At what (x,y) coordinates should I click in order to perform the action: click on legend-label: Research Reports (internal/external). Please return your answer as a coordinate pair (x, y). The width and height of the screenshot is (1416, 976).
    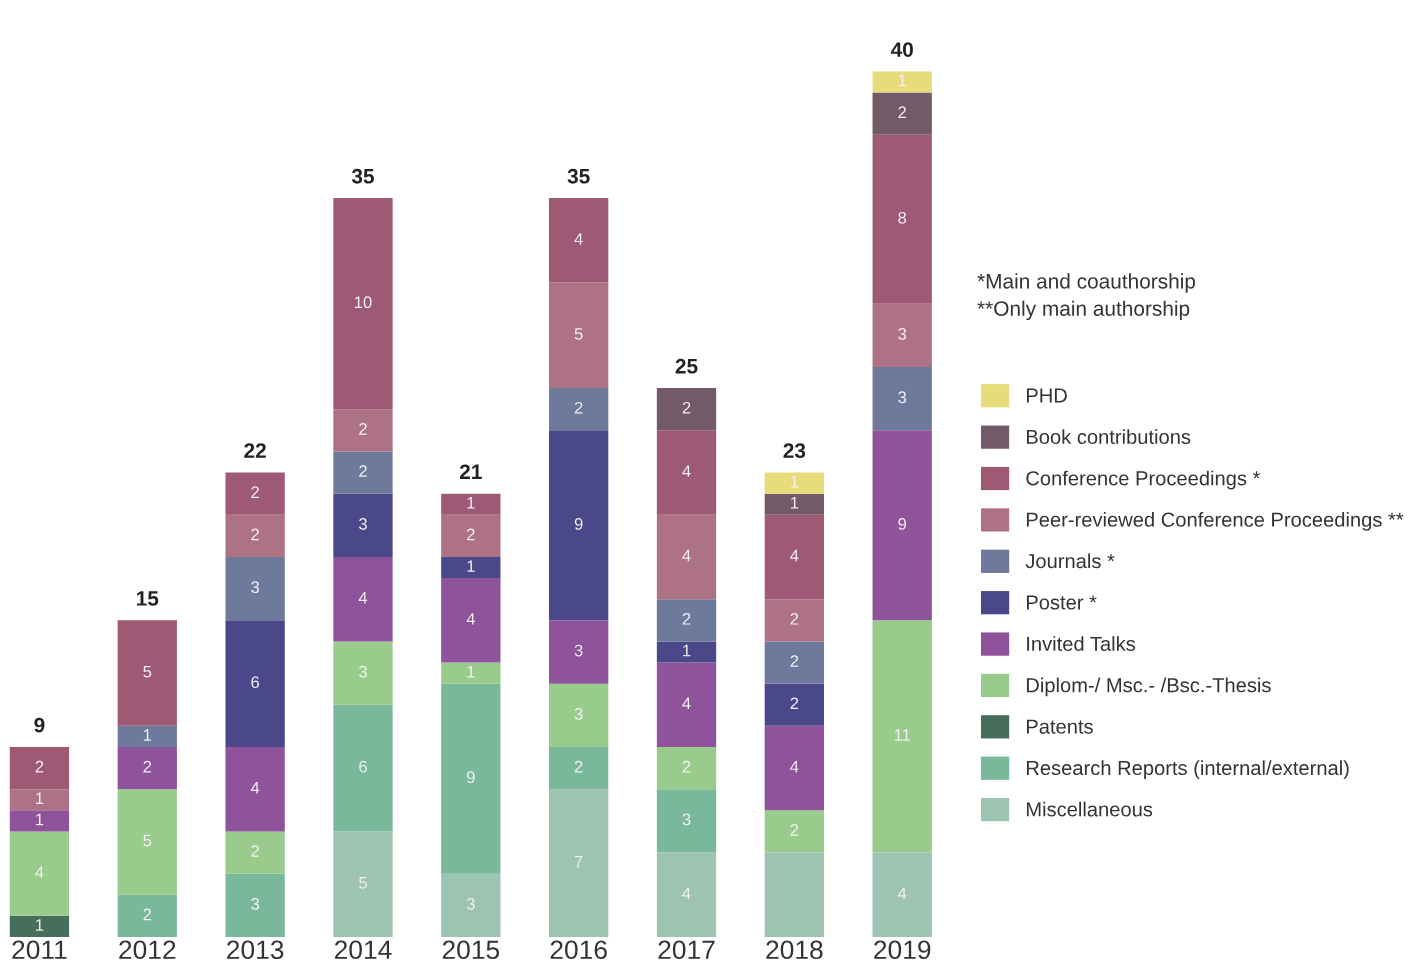
    Looking at the image, I should click on (1187, 770).